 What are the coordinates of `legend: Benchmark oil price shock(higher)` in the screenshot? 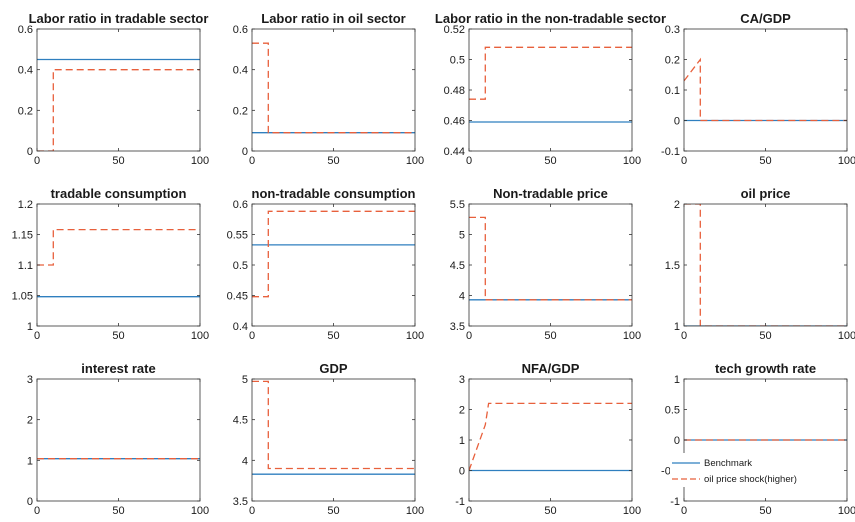 It's located at (740, 470).